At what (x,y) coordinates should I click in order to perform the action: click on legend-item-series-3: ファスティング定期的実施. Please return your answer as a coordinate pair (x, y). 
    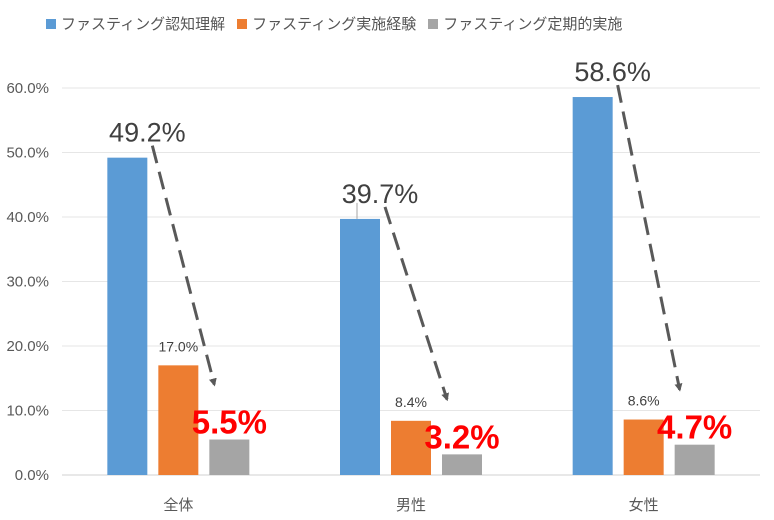
    Looking at the image, I should click on (525, 23).